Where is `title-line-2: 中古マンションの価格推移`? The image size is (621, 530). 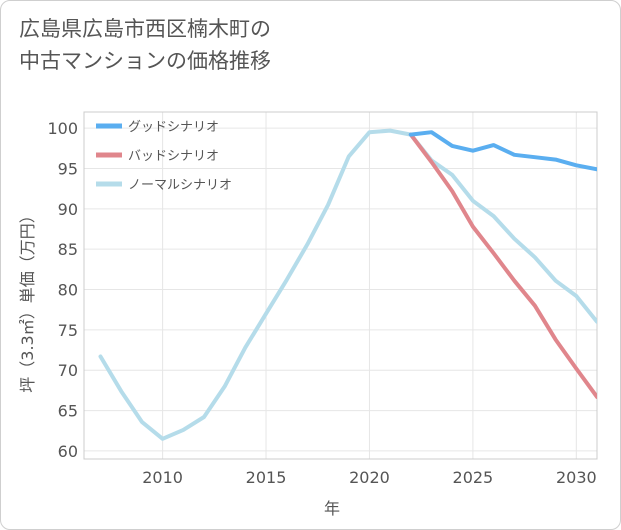 title-line-2: 中古マンションの価格推移 is located at coordinates (145, 61).